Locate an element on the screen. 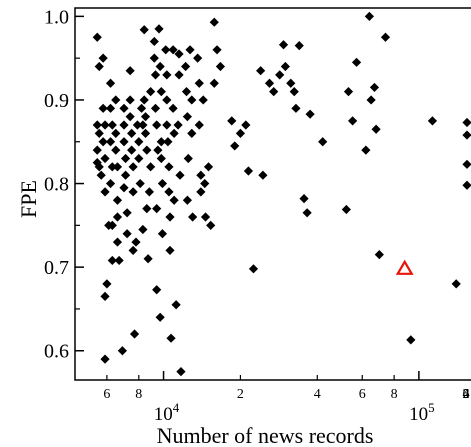  x-major-tick-label: 105 is located at coordinates (422, 412).